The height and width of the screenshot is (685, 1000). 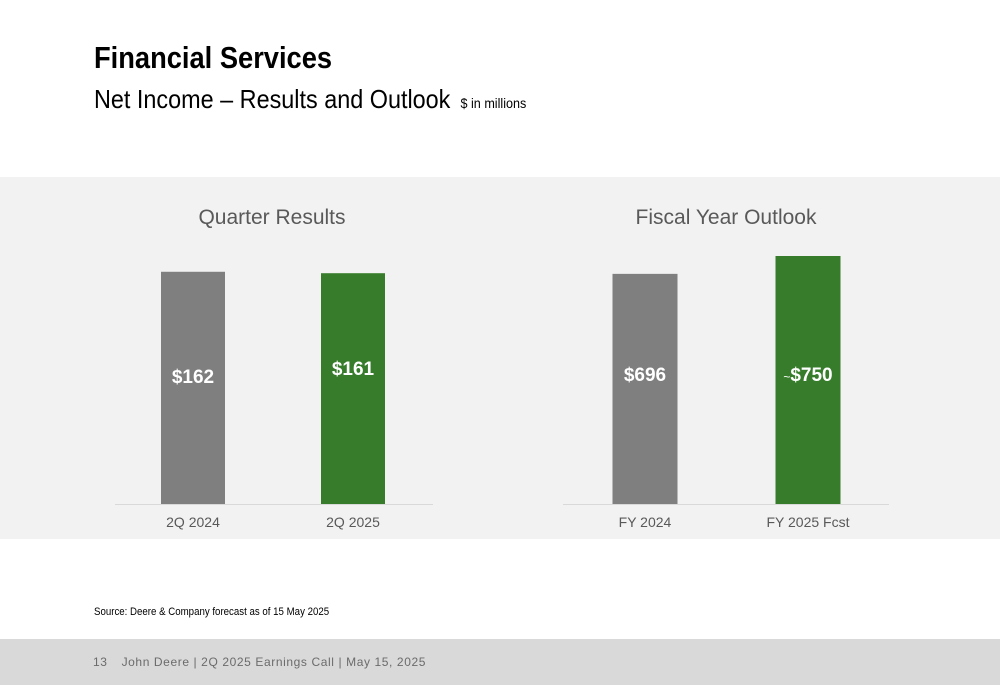 I want to click on chart-title: Quarter Results, so click(x=271, y=217).